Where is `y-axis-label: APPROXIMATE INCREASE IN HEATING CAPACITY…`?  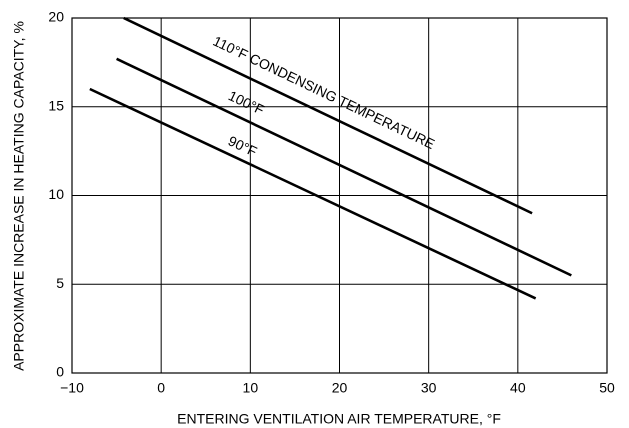
y-axis-label: APPROXIMATE INCREASE IN HEATING CAPACITY… is located at coordinates (19, 196).